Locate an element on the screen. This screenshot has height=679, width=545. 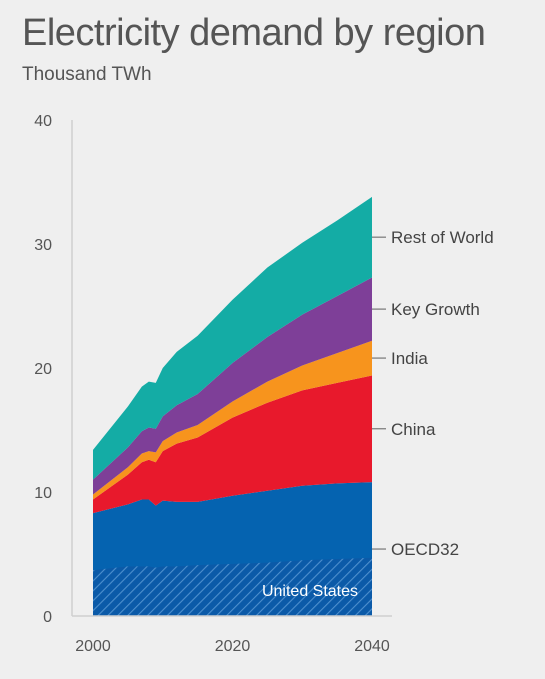
y-tick-label: 30 is located at coordinates (43, 245).